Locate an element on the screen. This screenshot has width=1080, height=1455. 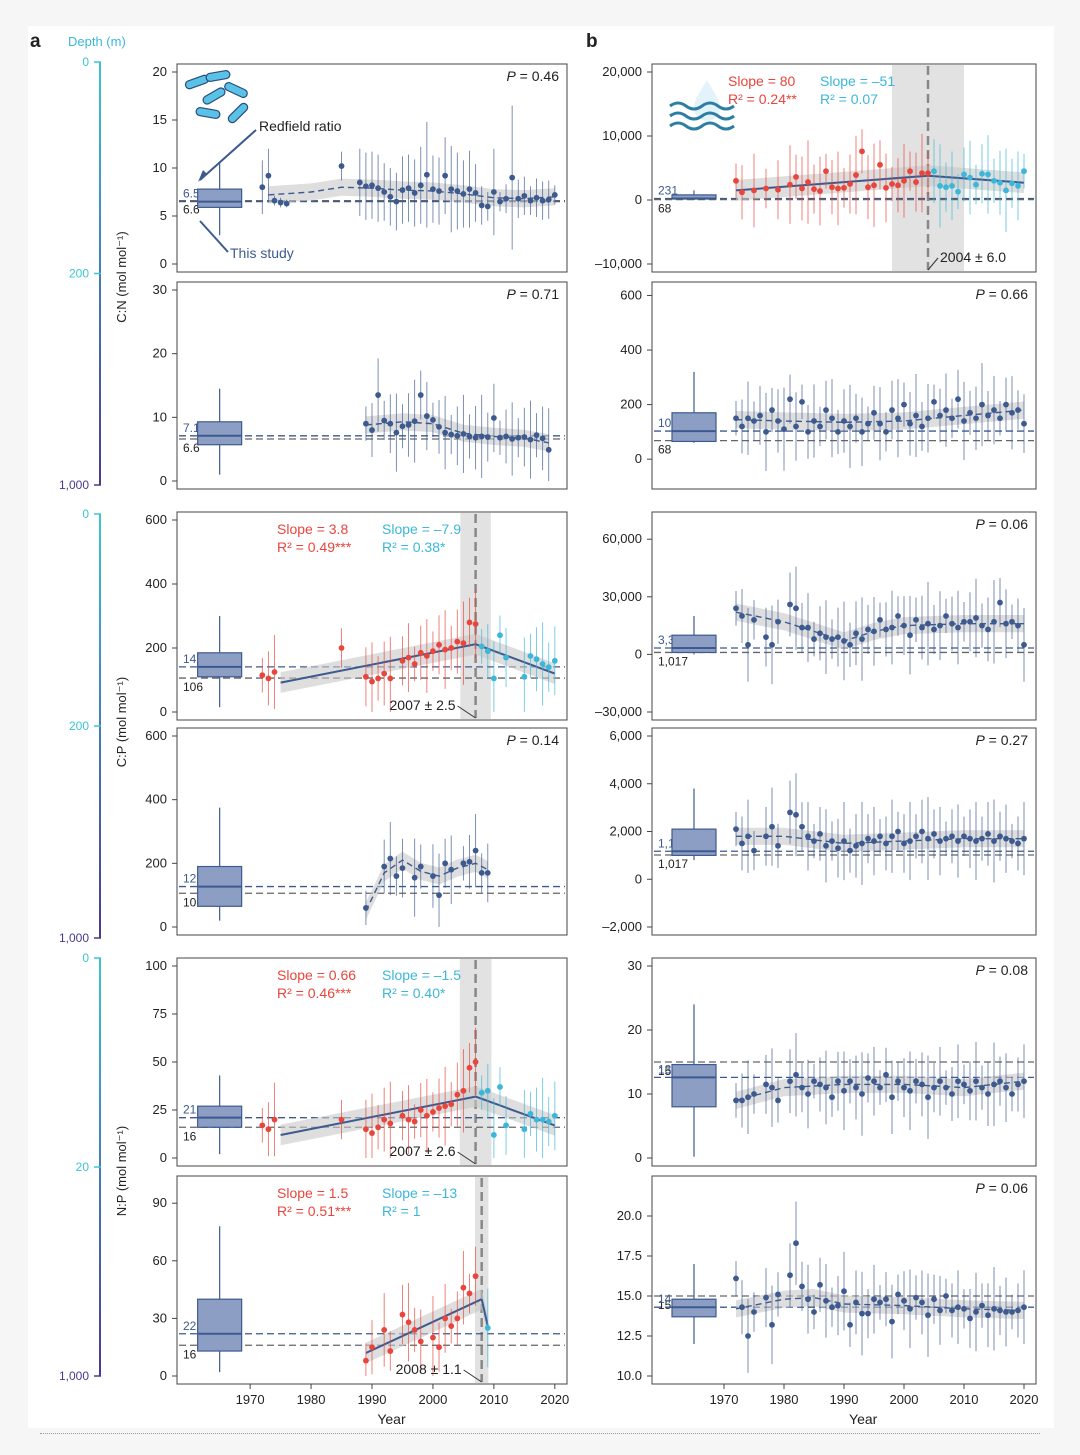
panel-label-a: a is located at coordinates (35, 41).